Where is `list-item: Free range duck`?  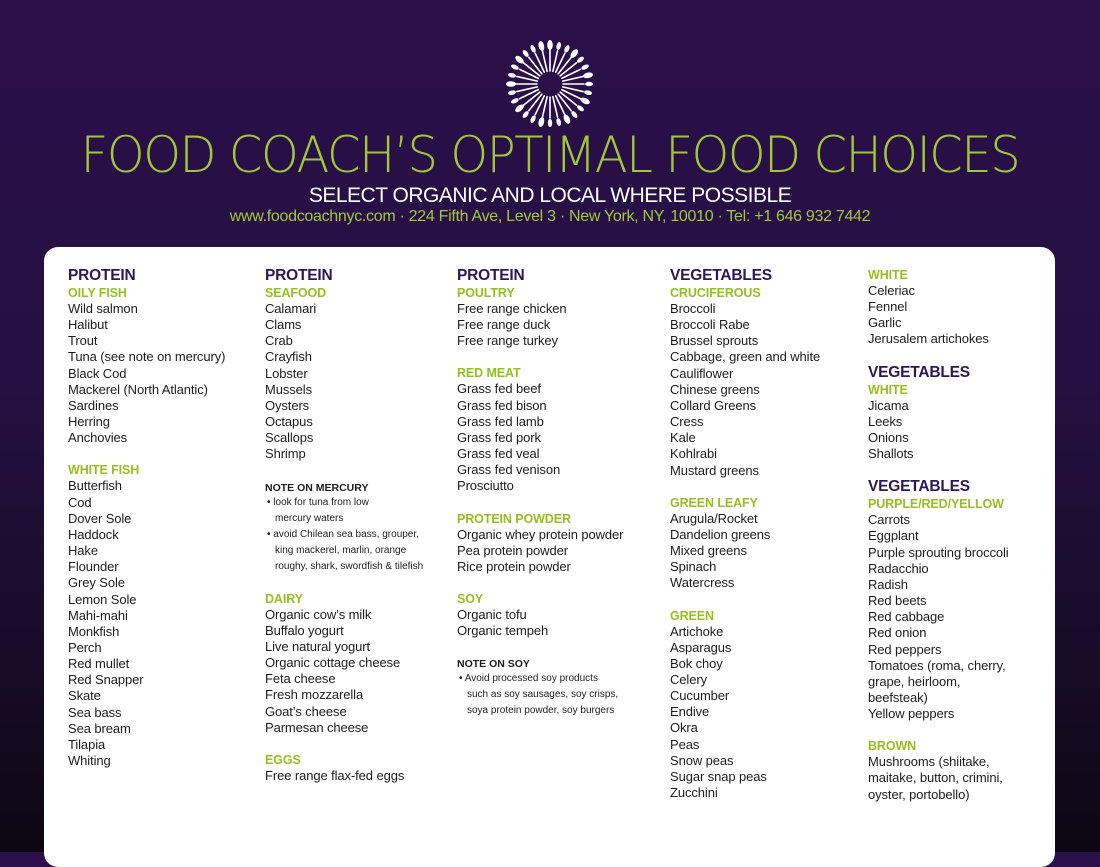
list-item: Free range duck is located at coordinates (504, 325).